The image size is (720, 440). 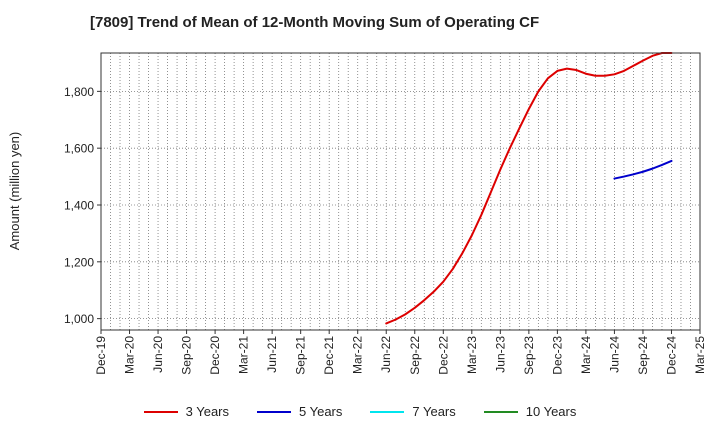 What do you see at coordinates (529, 355) in the screenshot?
I see `x-tick-label: Sep-23` at bounding box center [529, 355].